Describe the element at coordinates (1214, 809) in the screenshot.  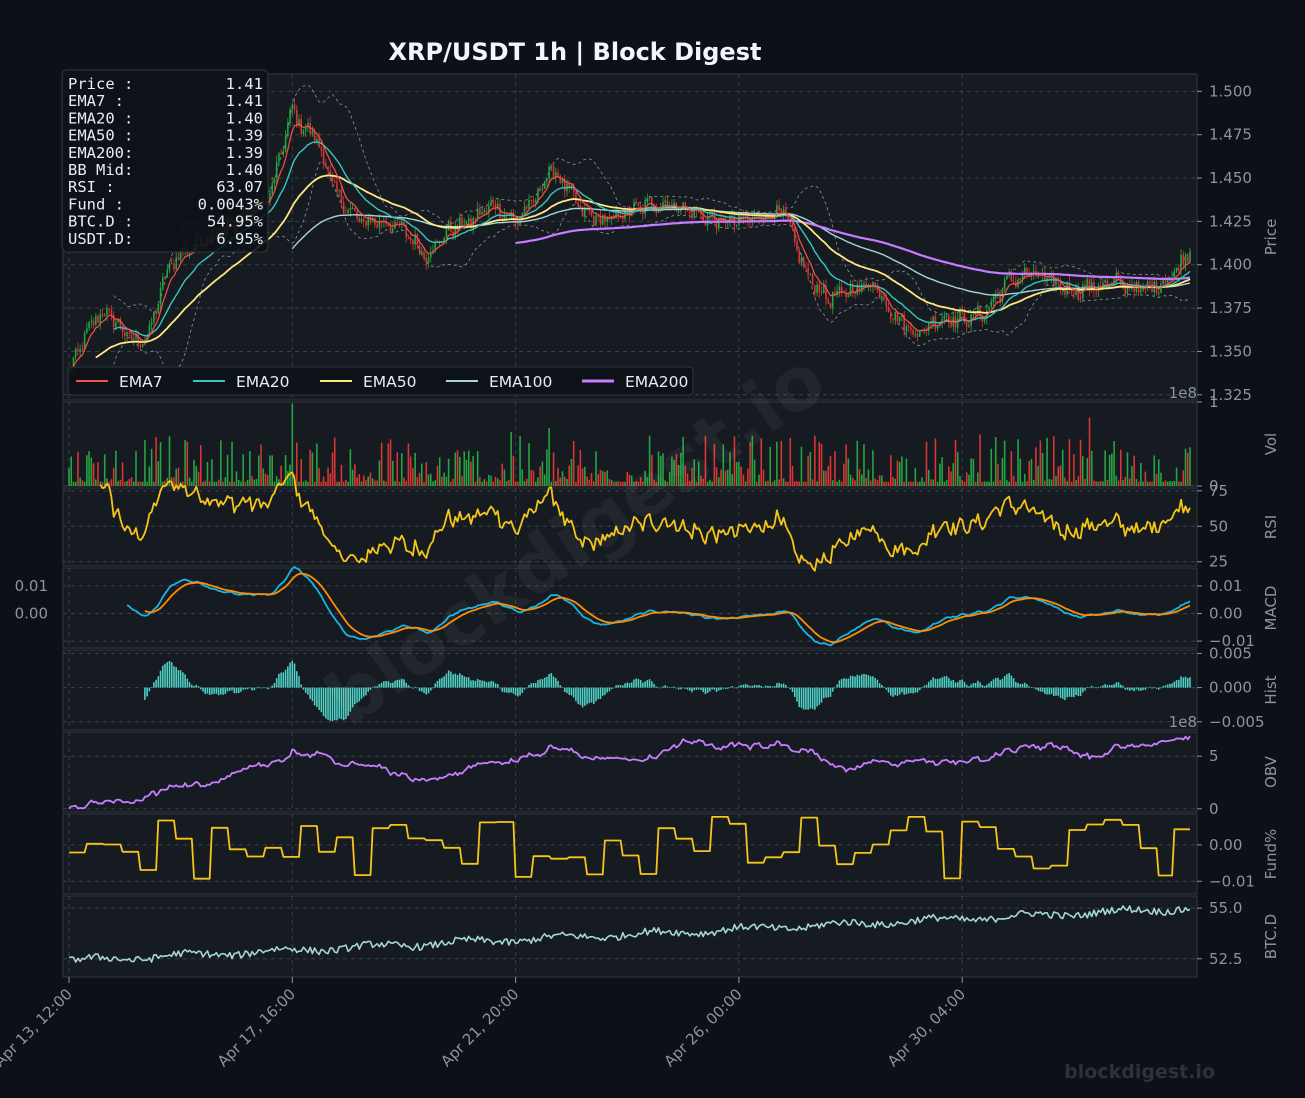
I see `obv-ytick-label-0: 0` at that location.